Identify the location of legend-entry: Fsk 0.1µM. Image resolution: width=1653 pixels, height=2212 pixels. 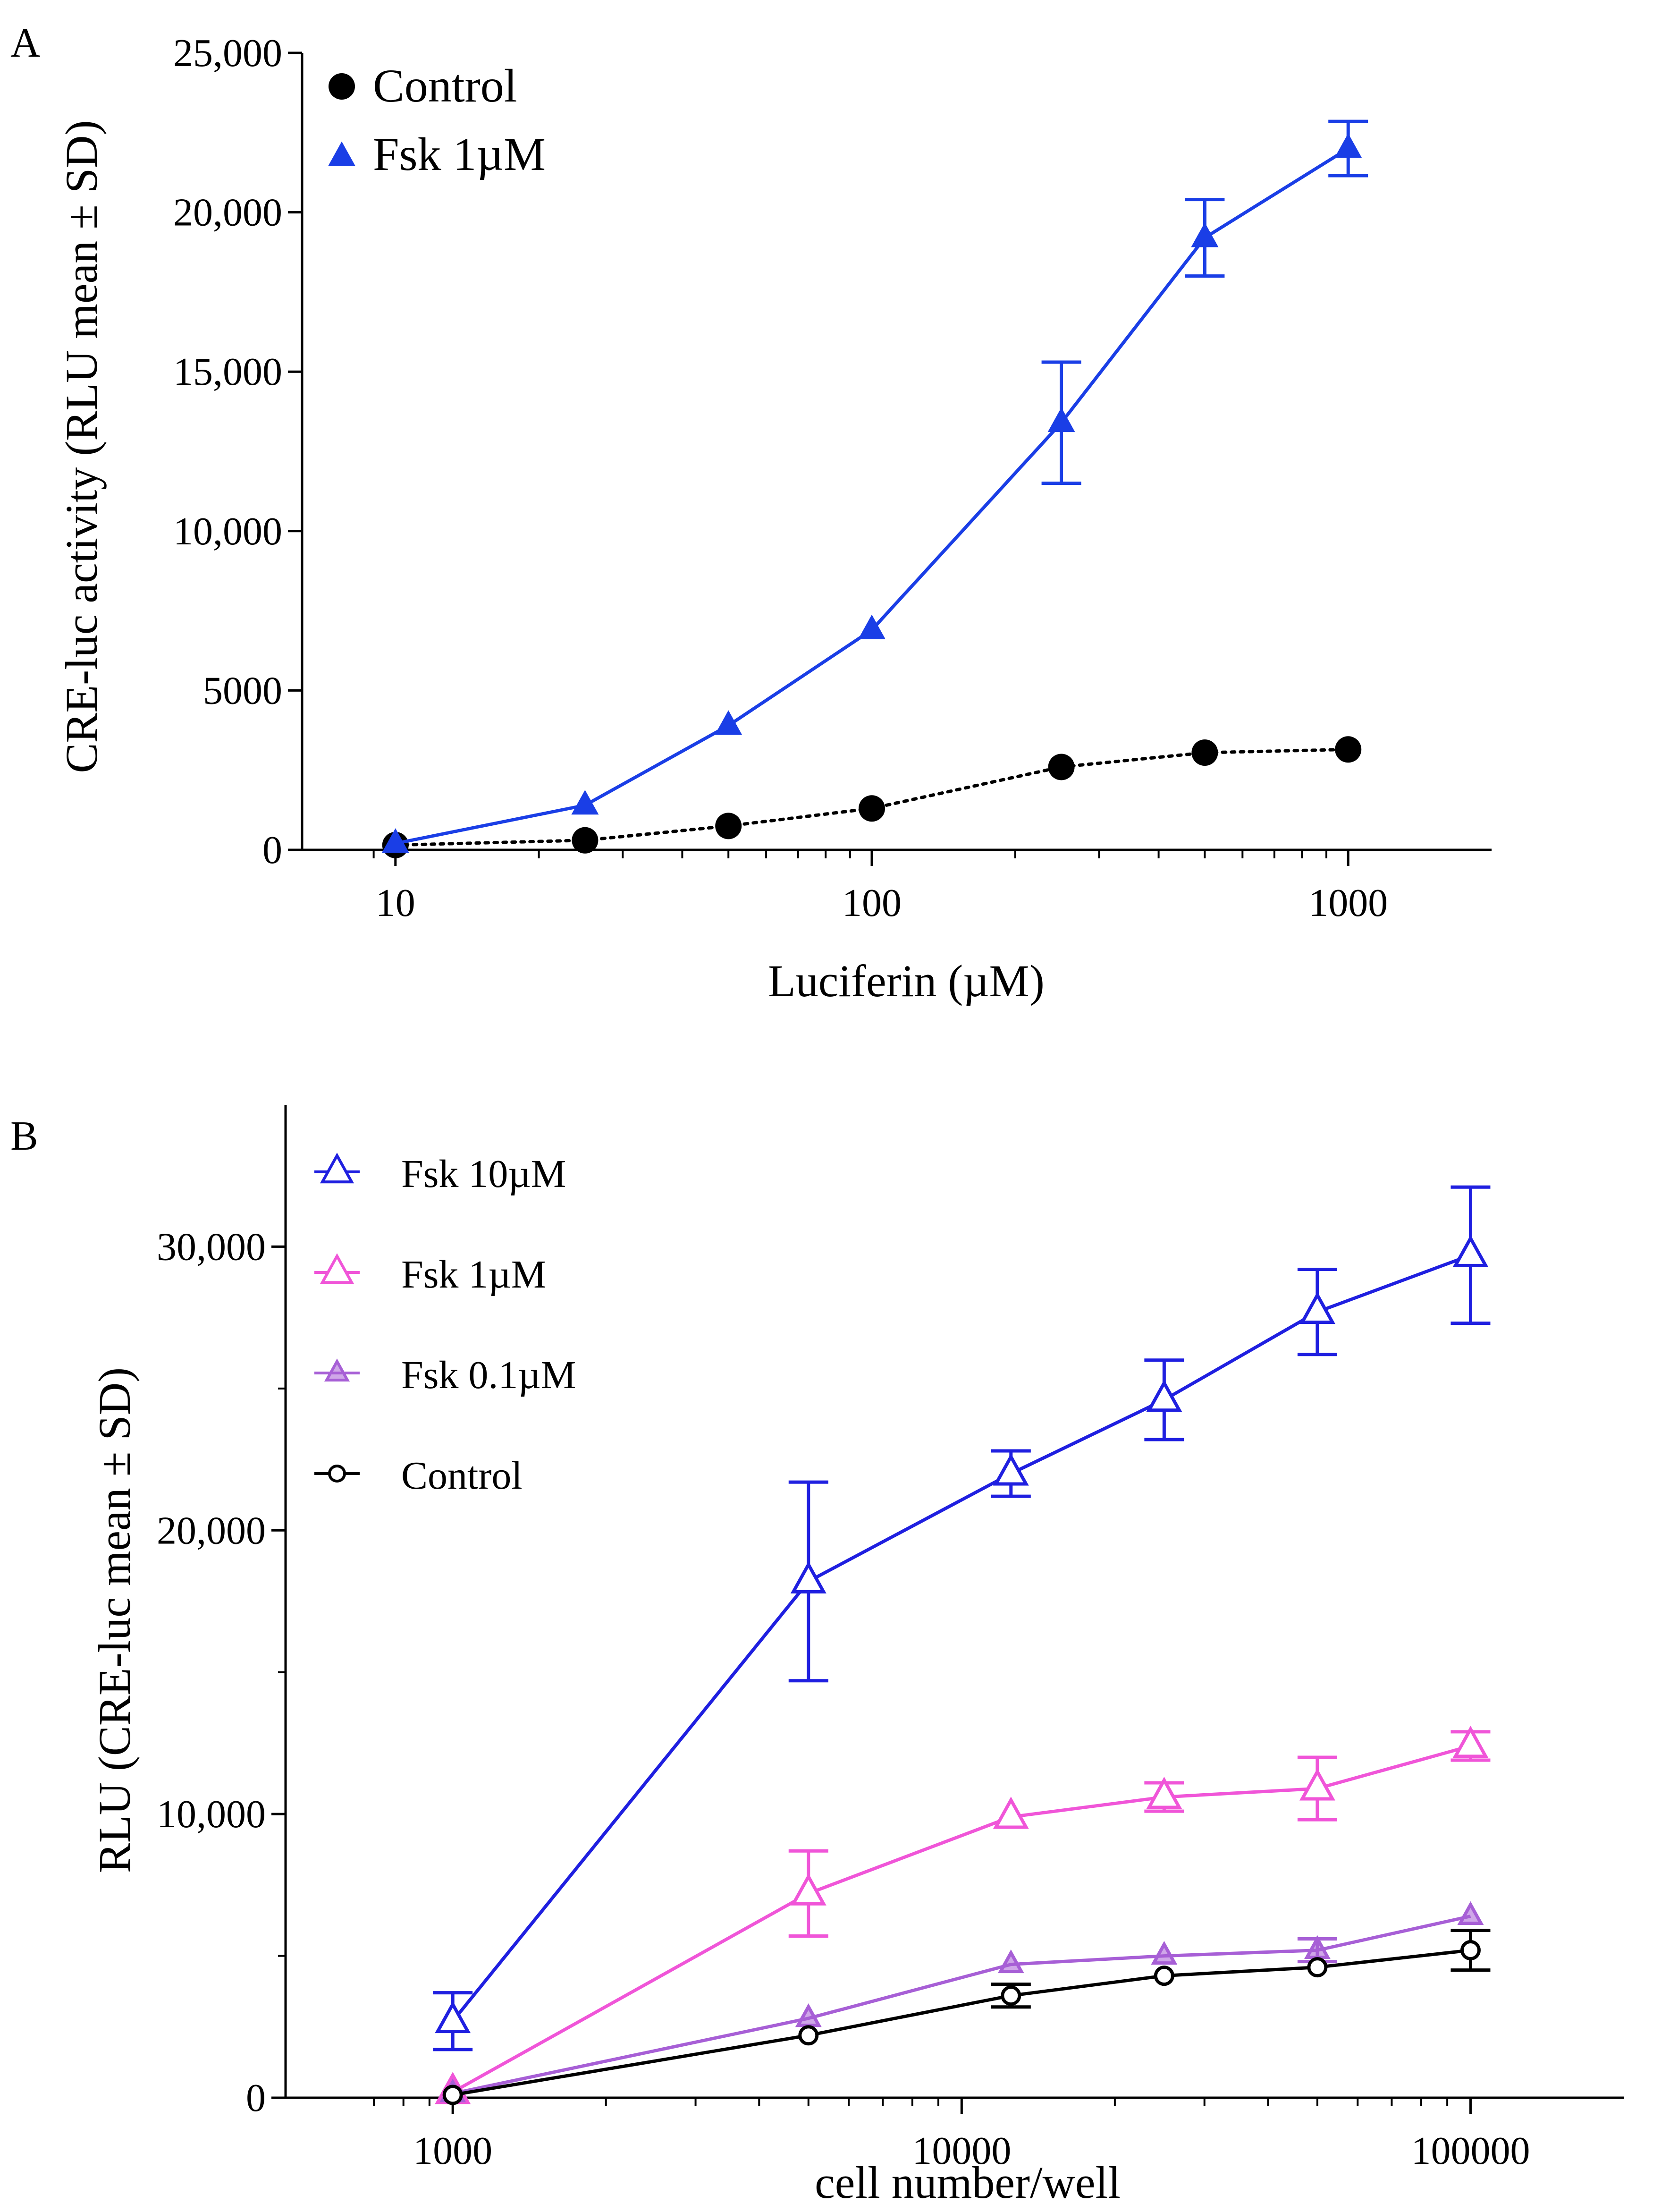
(445, 1375).